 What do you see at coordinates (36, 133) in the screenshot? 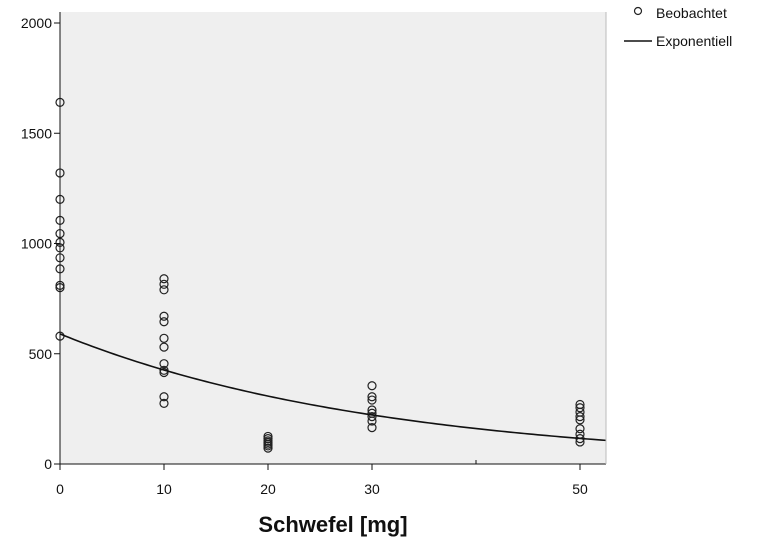
I see `y-tick-label-1500: 1500` at bounding box center [36, 133].